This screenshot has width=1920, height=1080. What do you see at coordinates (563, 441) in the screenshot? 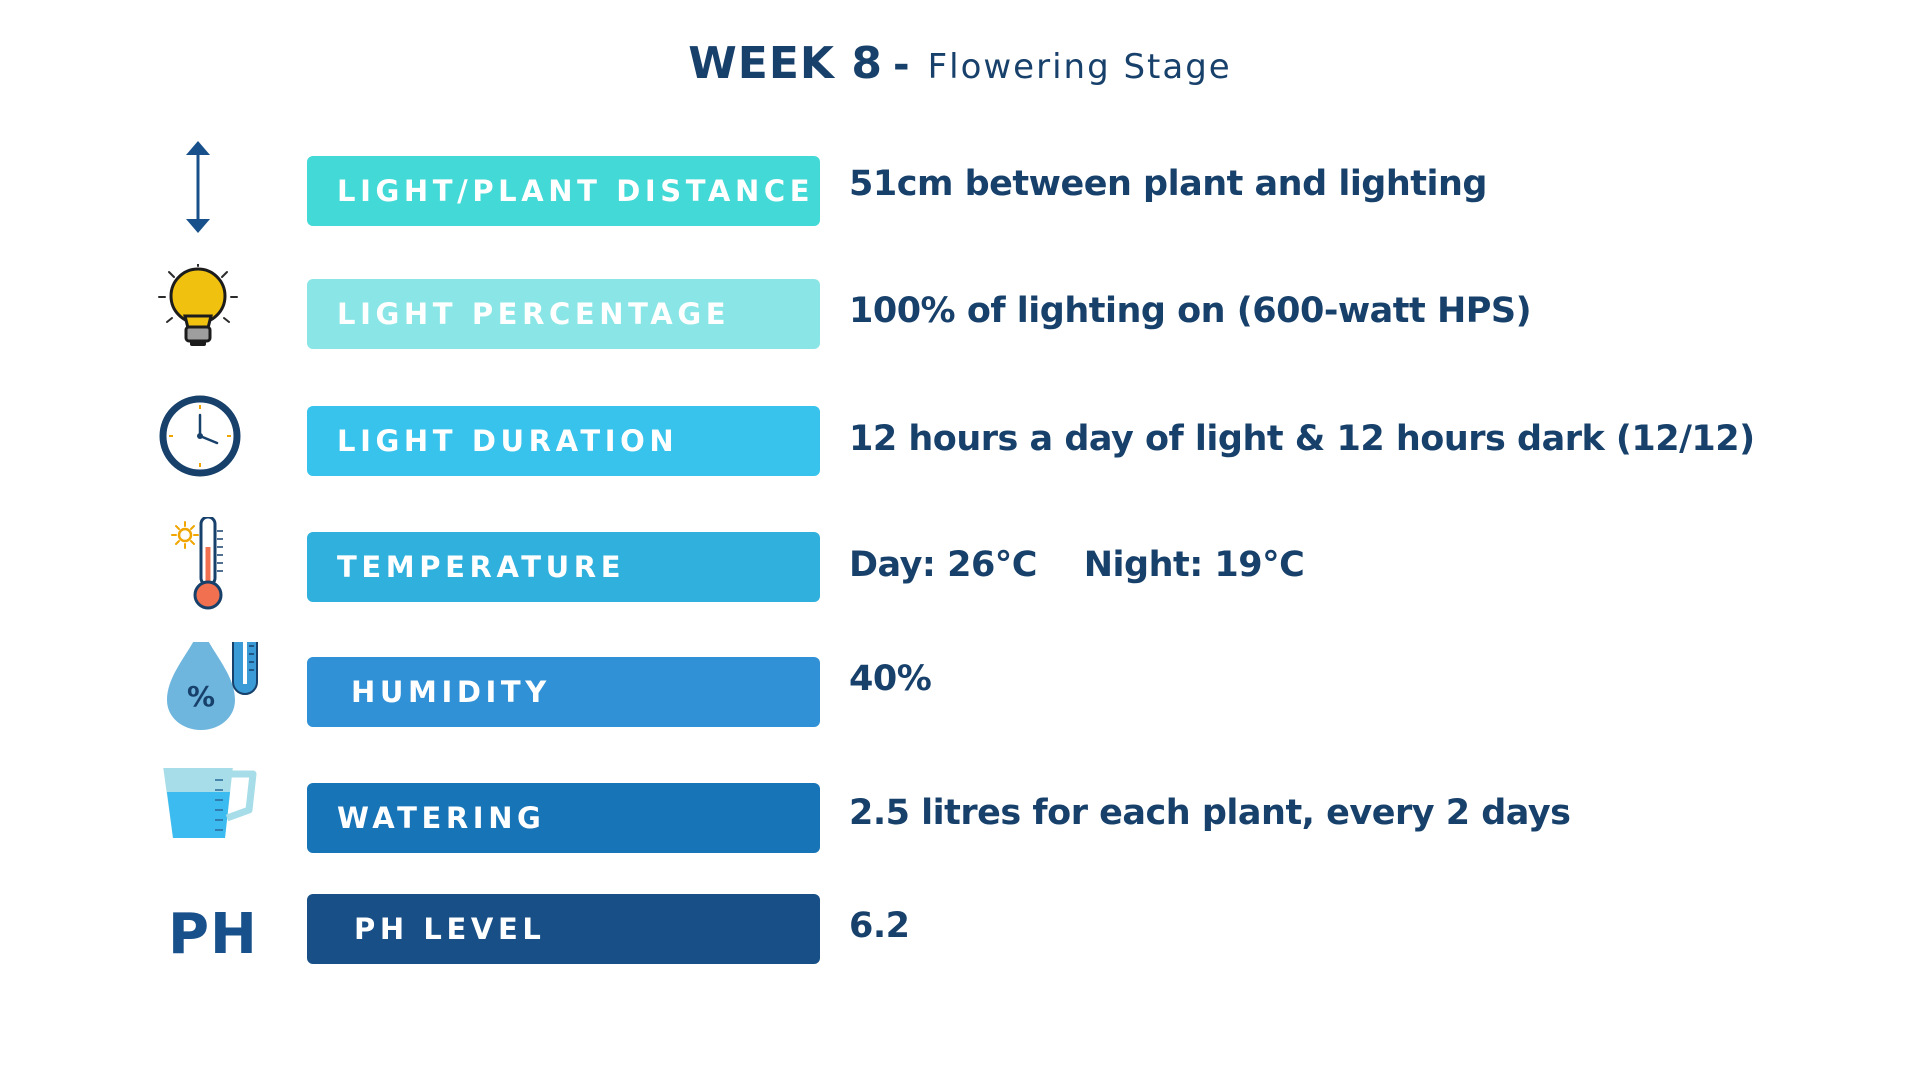
I see `label-light-duration: LIGHT DURATION` at bounding box center [563, 441].